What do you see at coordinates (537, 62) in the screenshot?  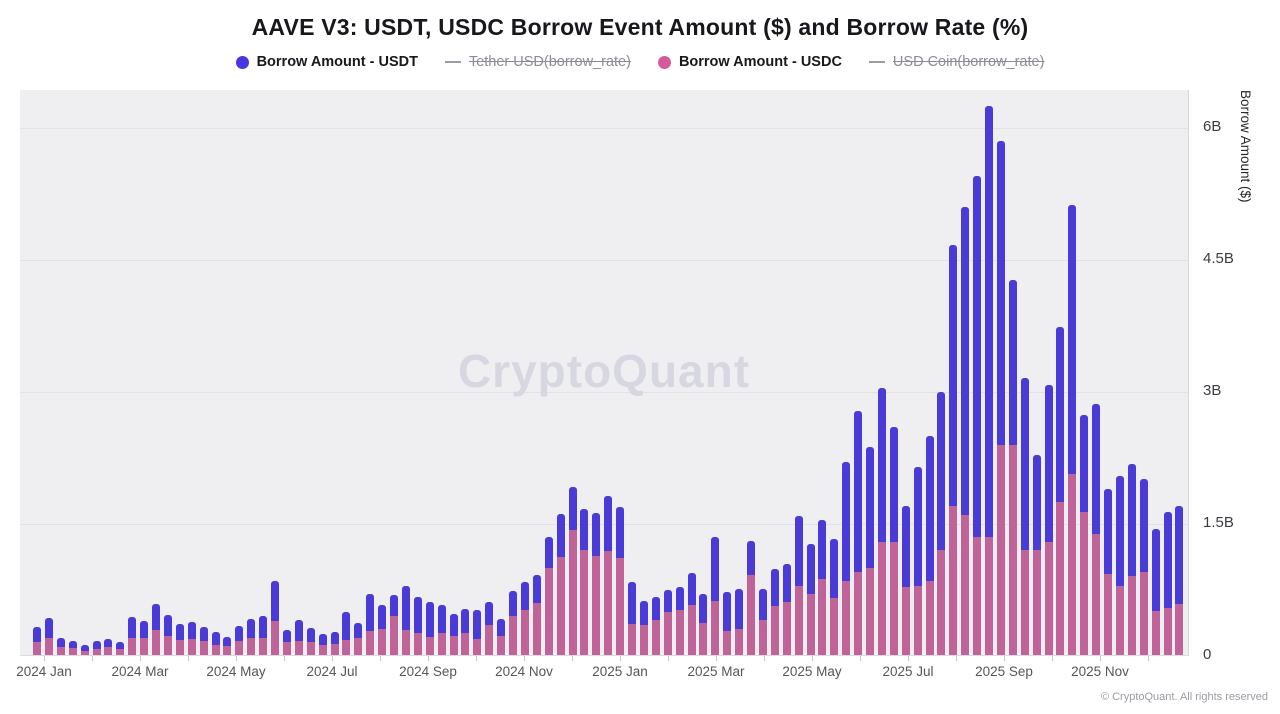 I see `legend-item-tether-rate: Tether USD(borrow_rate)` at bounding box center [537, 62].